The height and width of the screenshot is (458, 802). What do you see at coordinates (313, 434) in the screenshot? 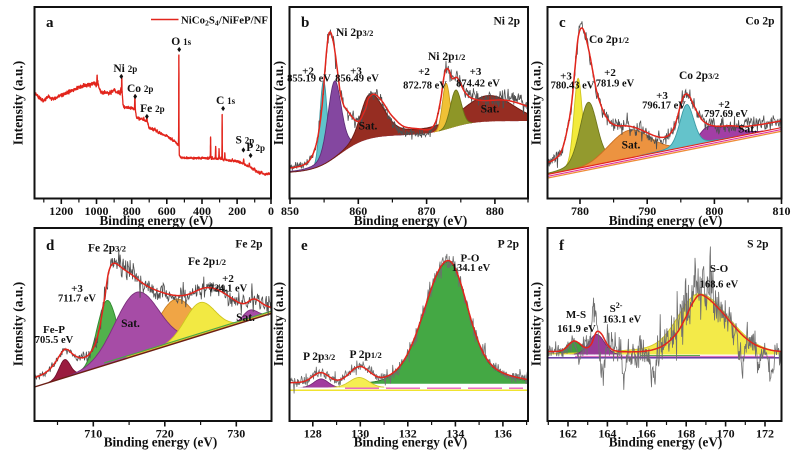
I see `svg-text: 128` at bounding box center [313, 434].